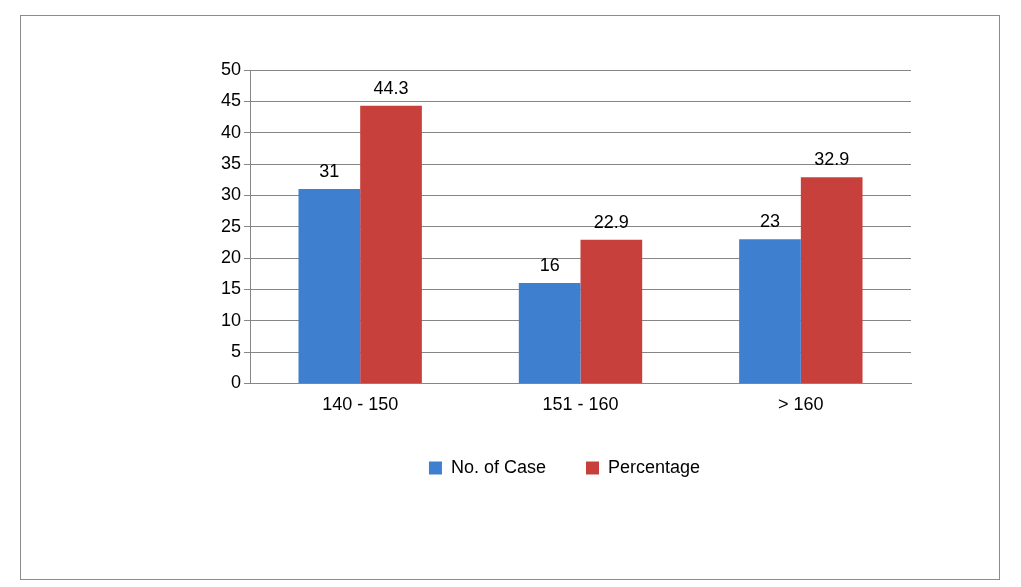 The height and width of the screenshot is (587, 1021). Describe the element at coordinates (231, 162) in the screenshot. I see `y-tick-label: 35` at that location.